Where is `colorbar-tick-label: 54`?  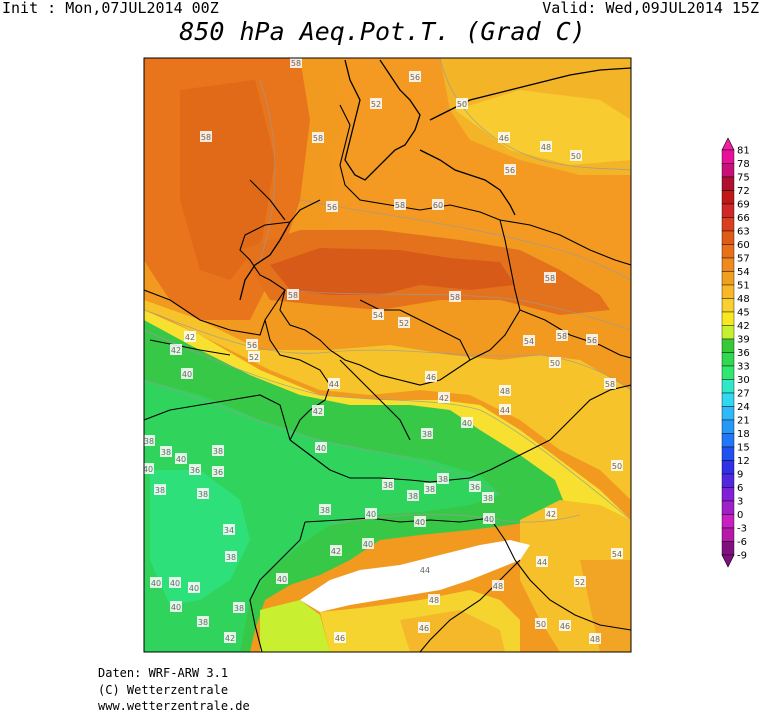
colorbar-tick-label: 54 is located at coordinates (743, 272).